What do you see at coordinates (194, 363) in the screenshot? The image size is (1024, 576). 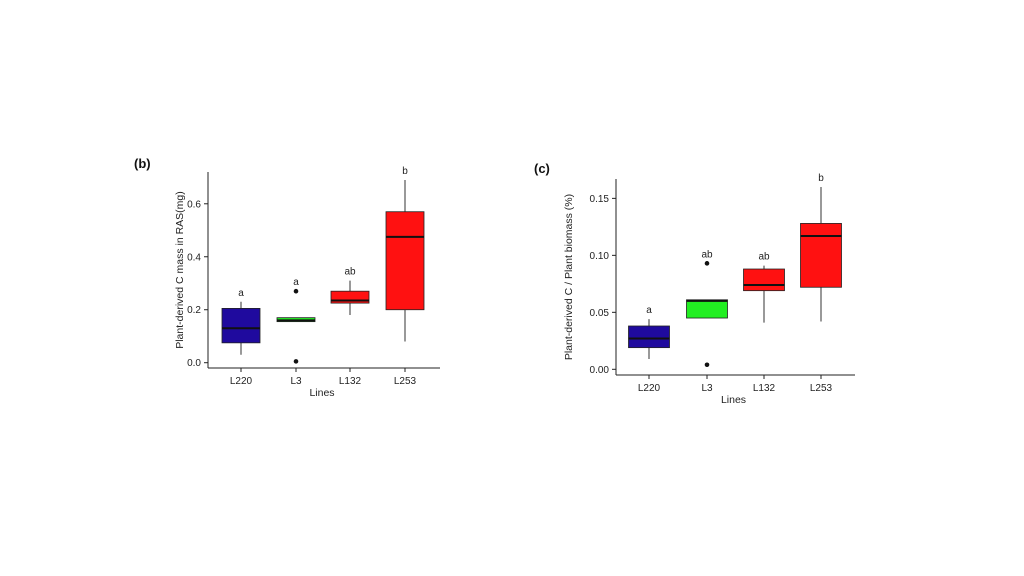 I see `y-tick-label: 0.0` at bounding box center [194, 363].